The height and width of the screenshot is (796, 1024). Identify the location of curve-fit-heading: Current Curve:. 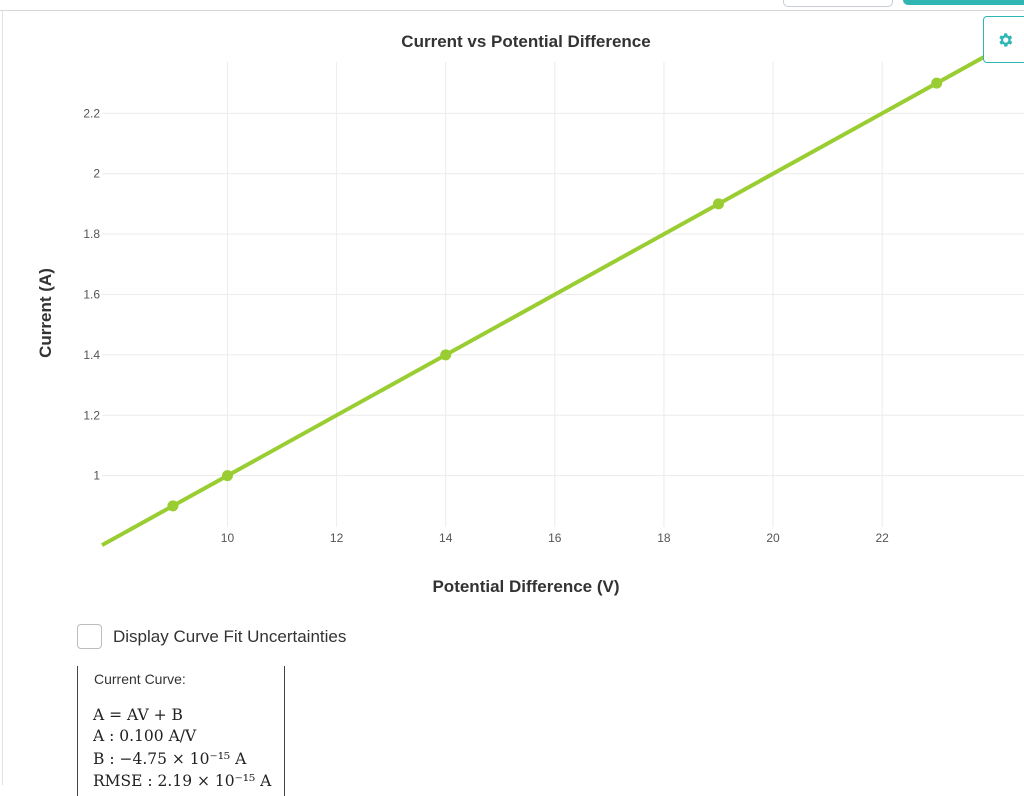
(140, 679).